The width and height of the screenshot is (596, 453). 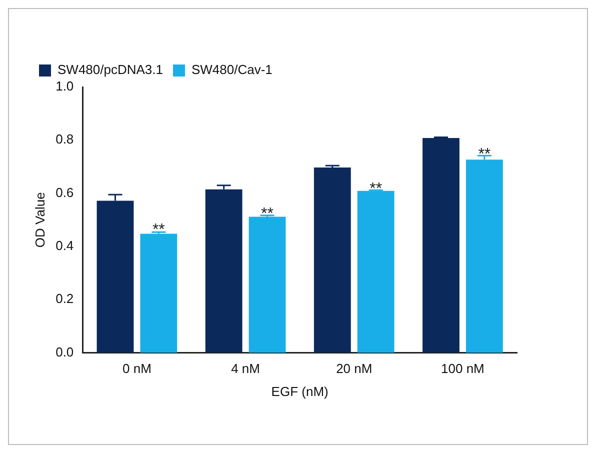 I want to click on x-tick-label: 0 nM, so click(x=137, y=368).